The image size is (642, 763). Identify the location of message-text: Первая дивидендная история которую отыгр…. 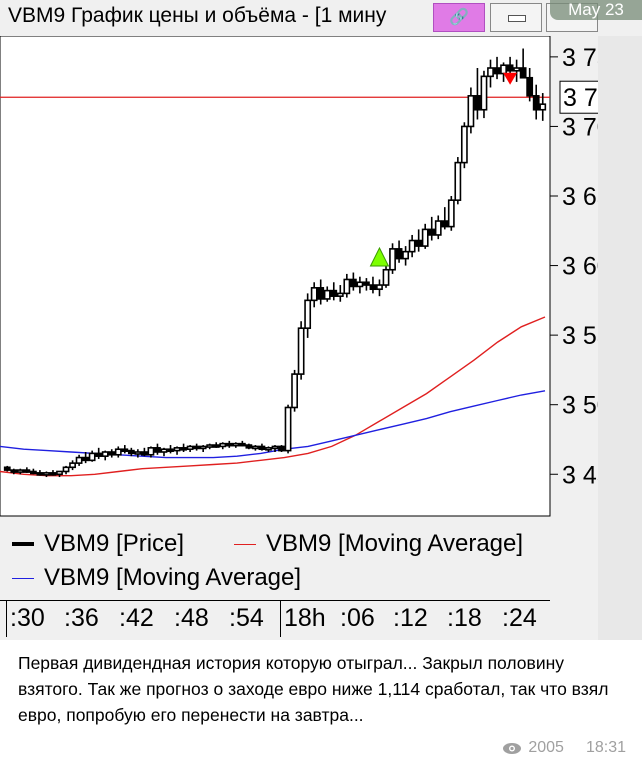
(313, 689).